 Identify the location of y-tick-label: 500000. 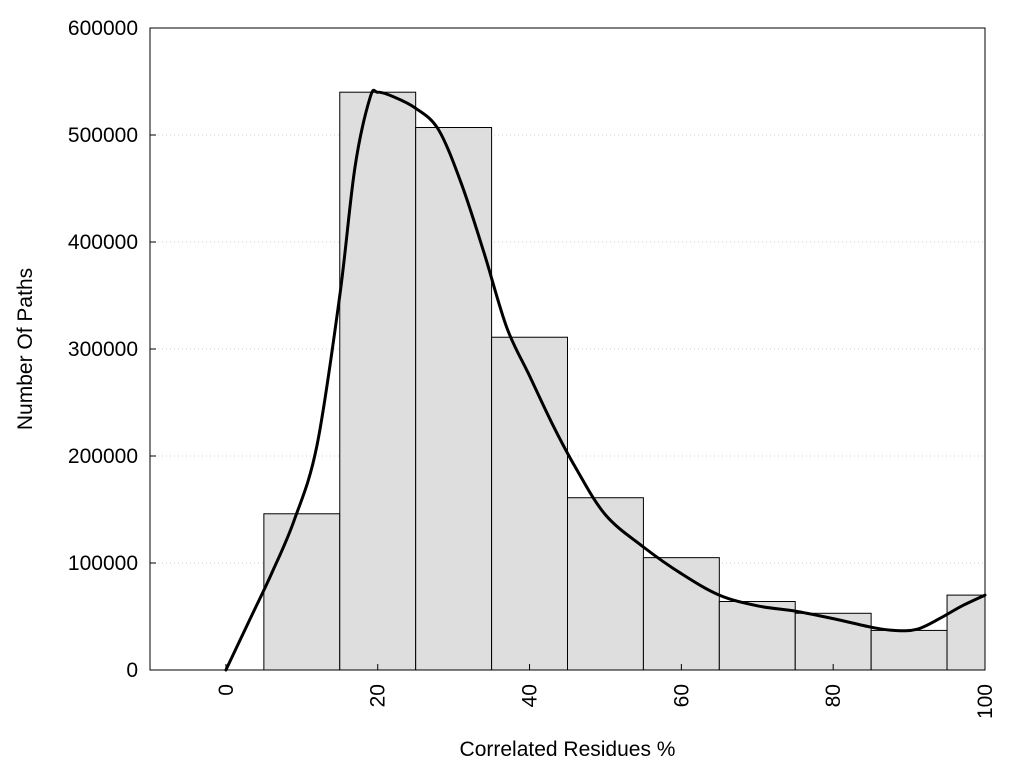
(103, 135).